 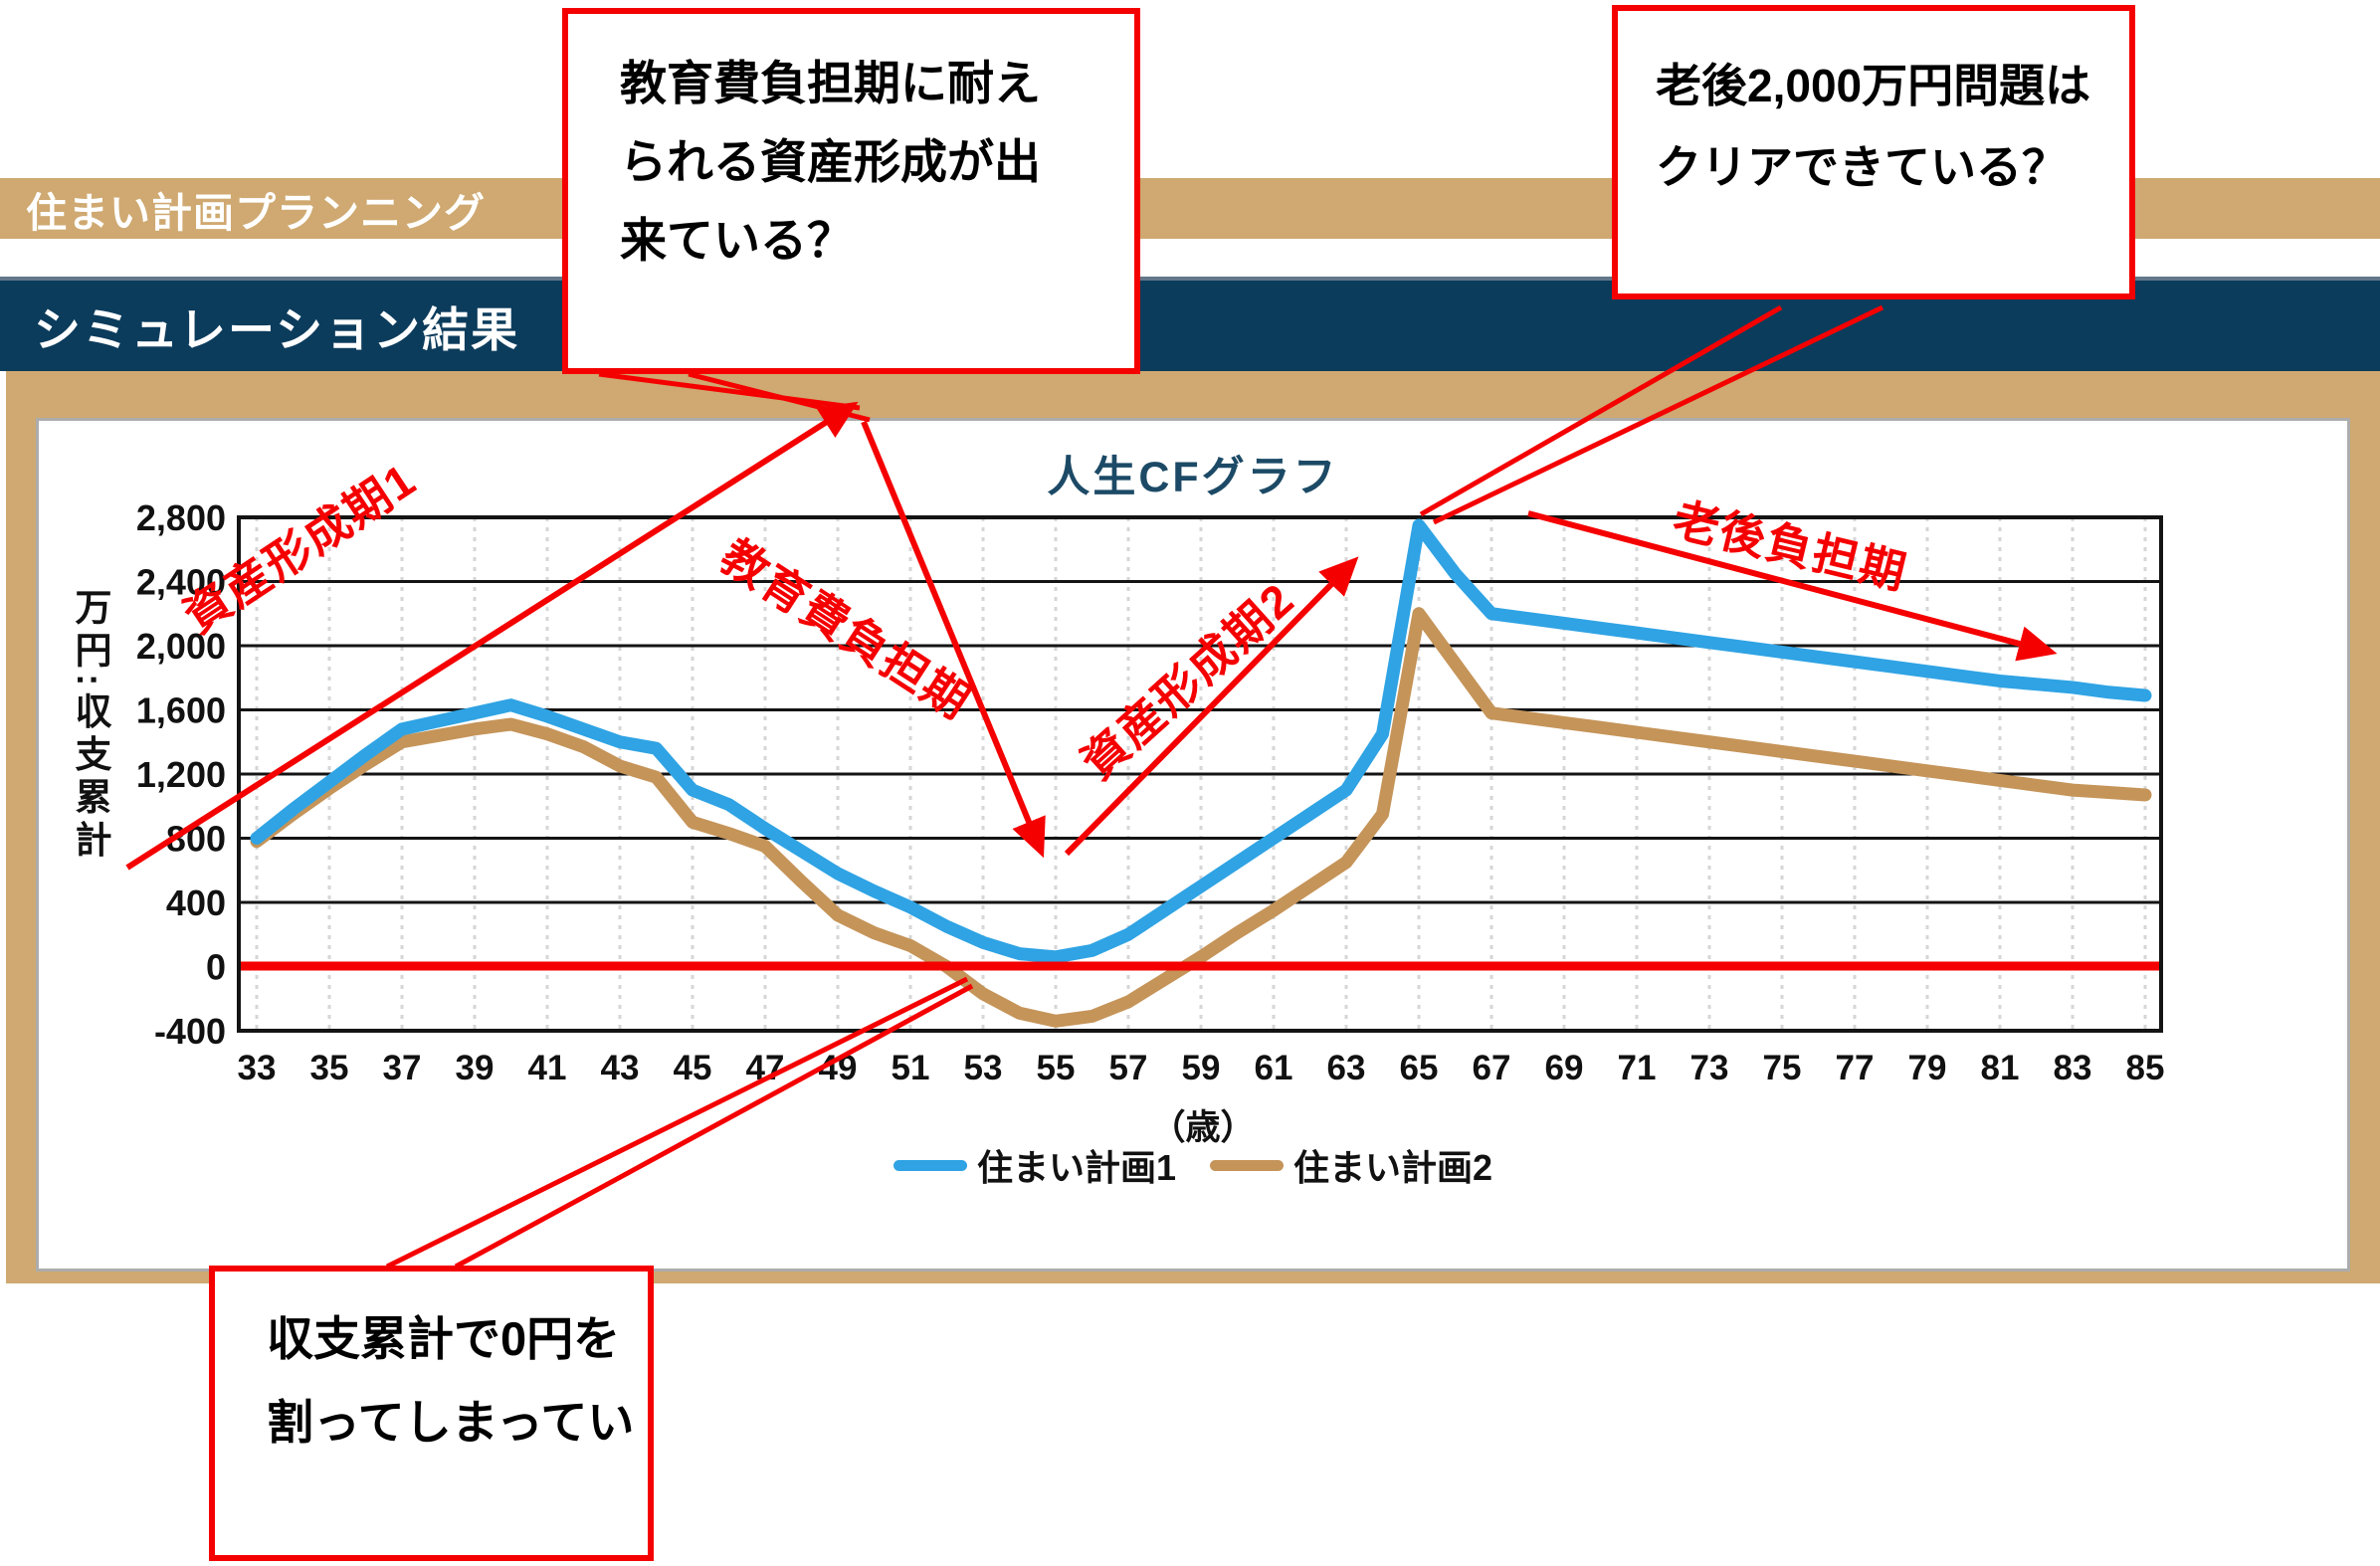 What do you see at coordinates (402, 1068) in the screenshot?
I see `x-tick-label: 37` at bounding box center [402, 1068].